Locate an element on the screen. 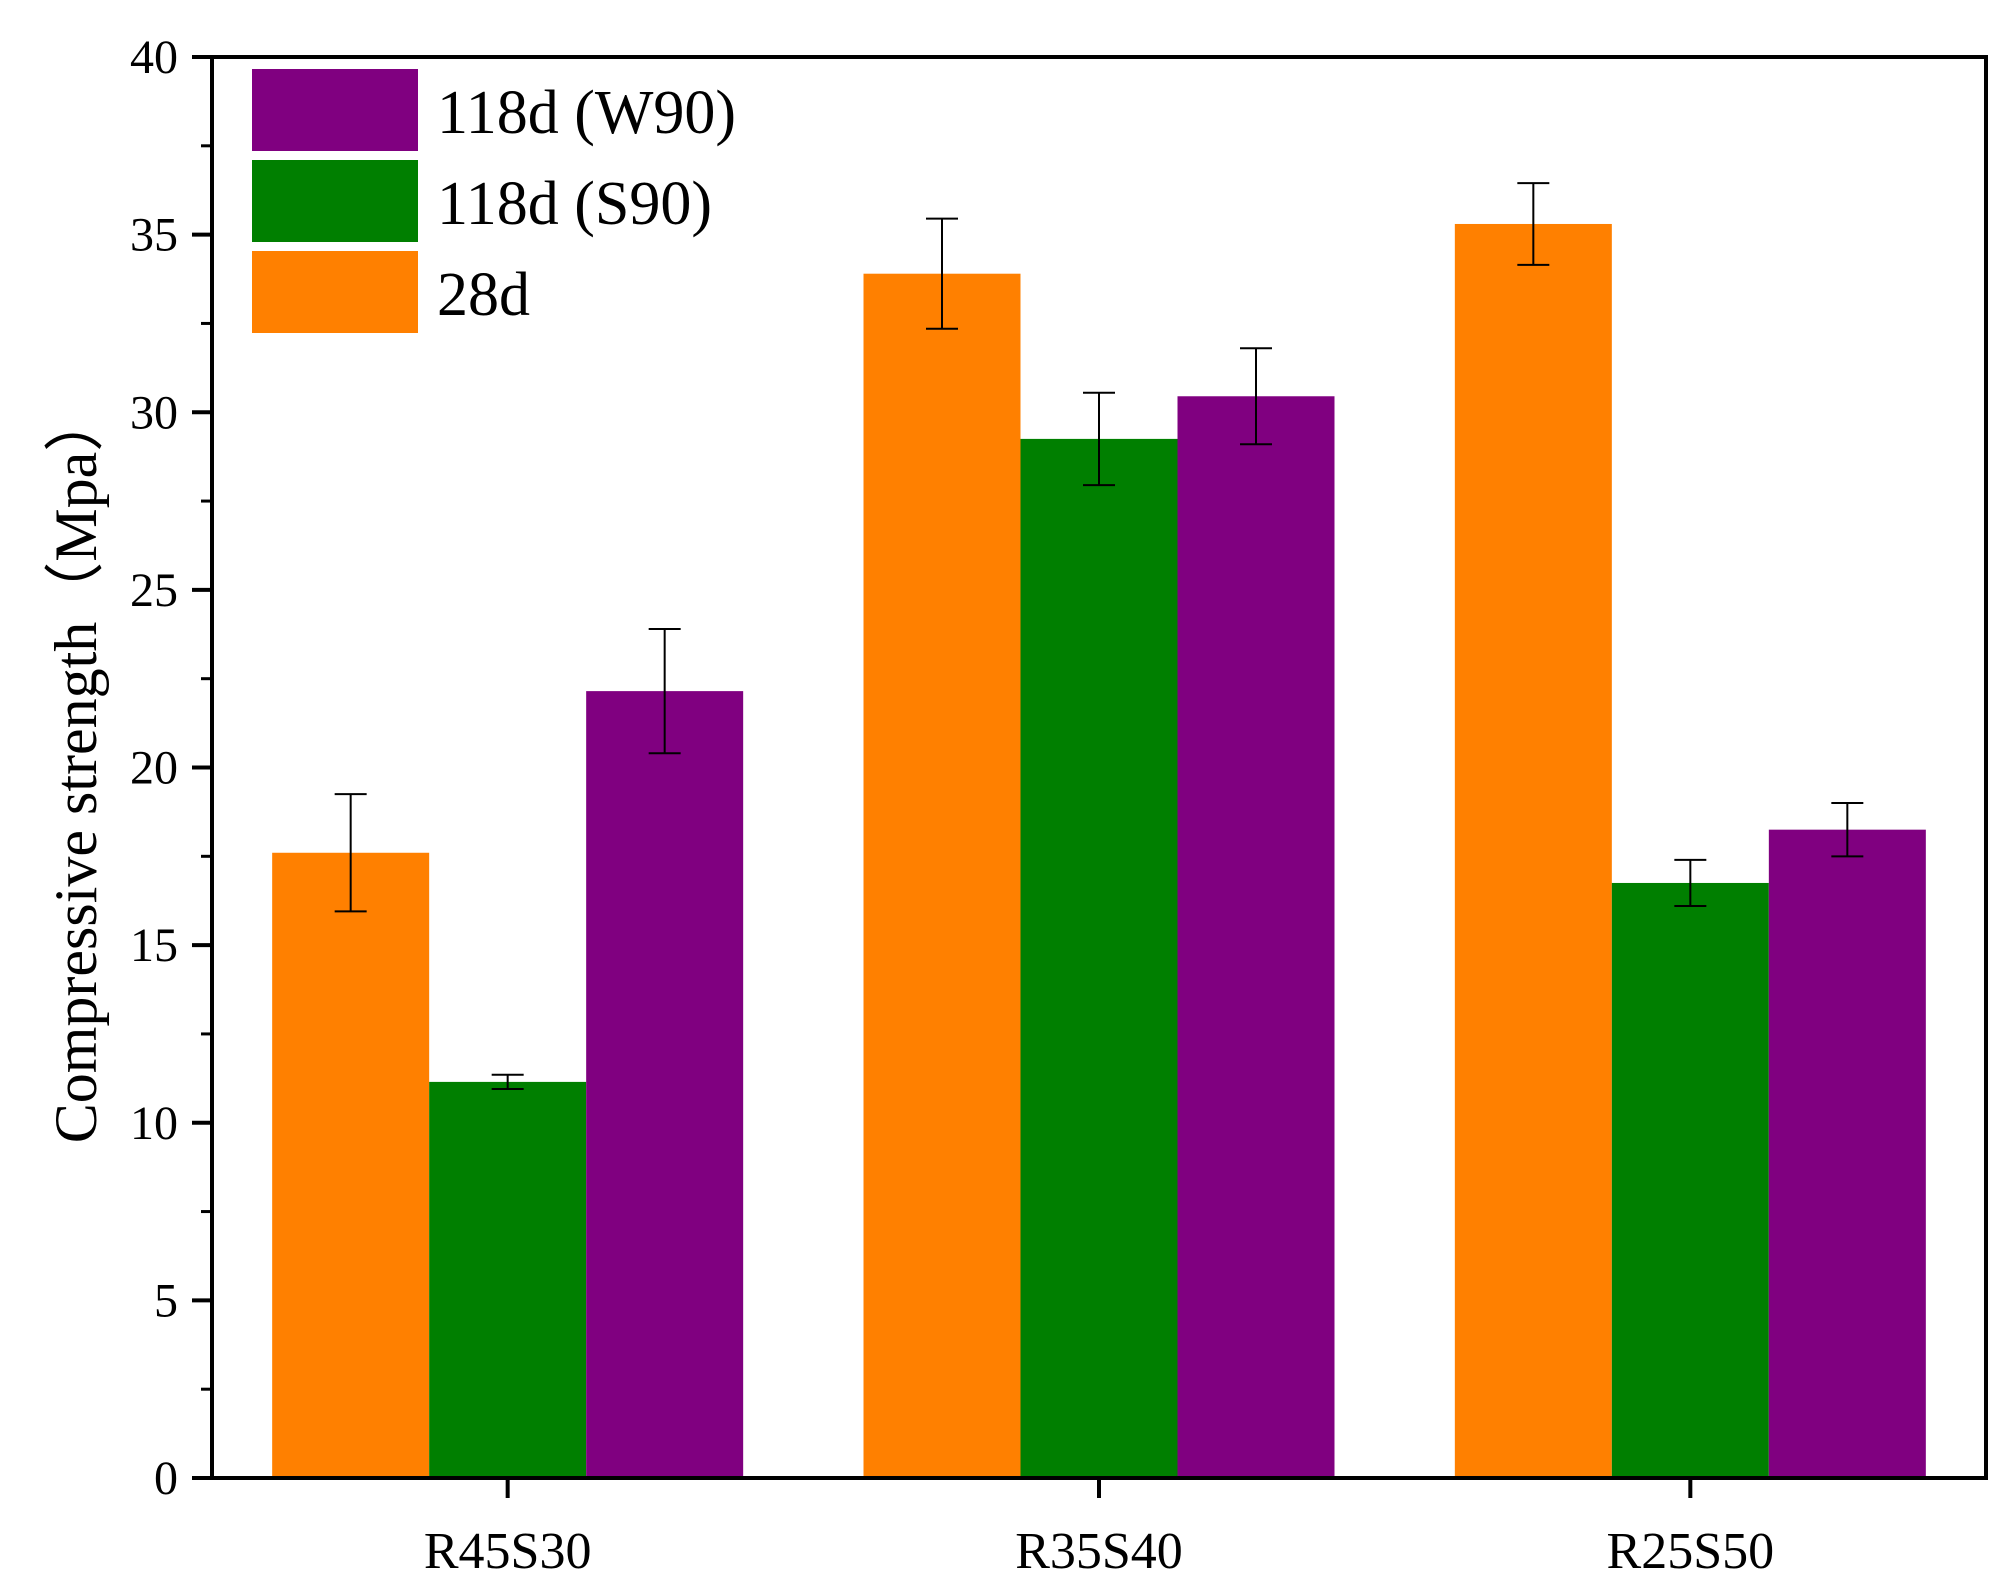 The width and height of the screenshot is (2012, 1589). legend: 118d (W90) 118d (S90) 28d is located at coordinates (494, 201).